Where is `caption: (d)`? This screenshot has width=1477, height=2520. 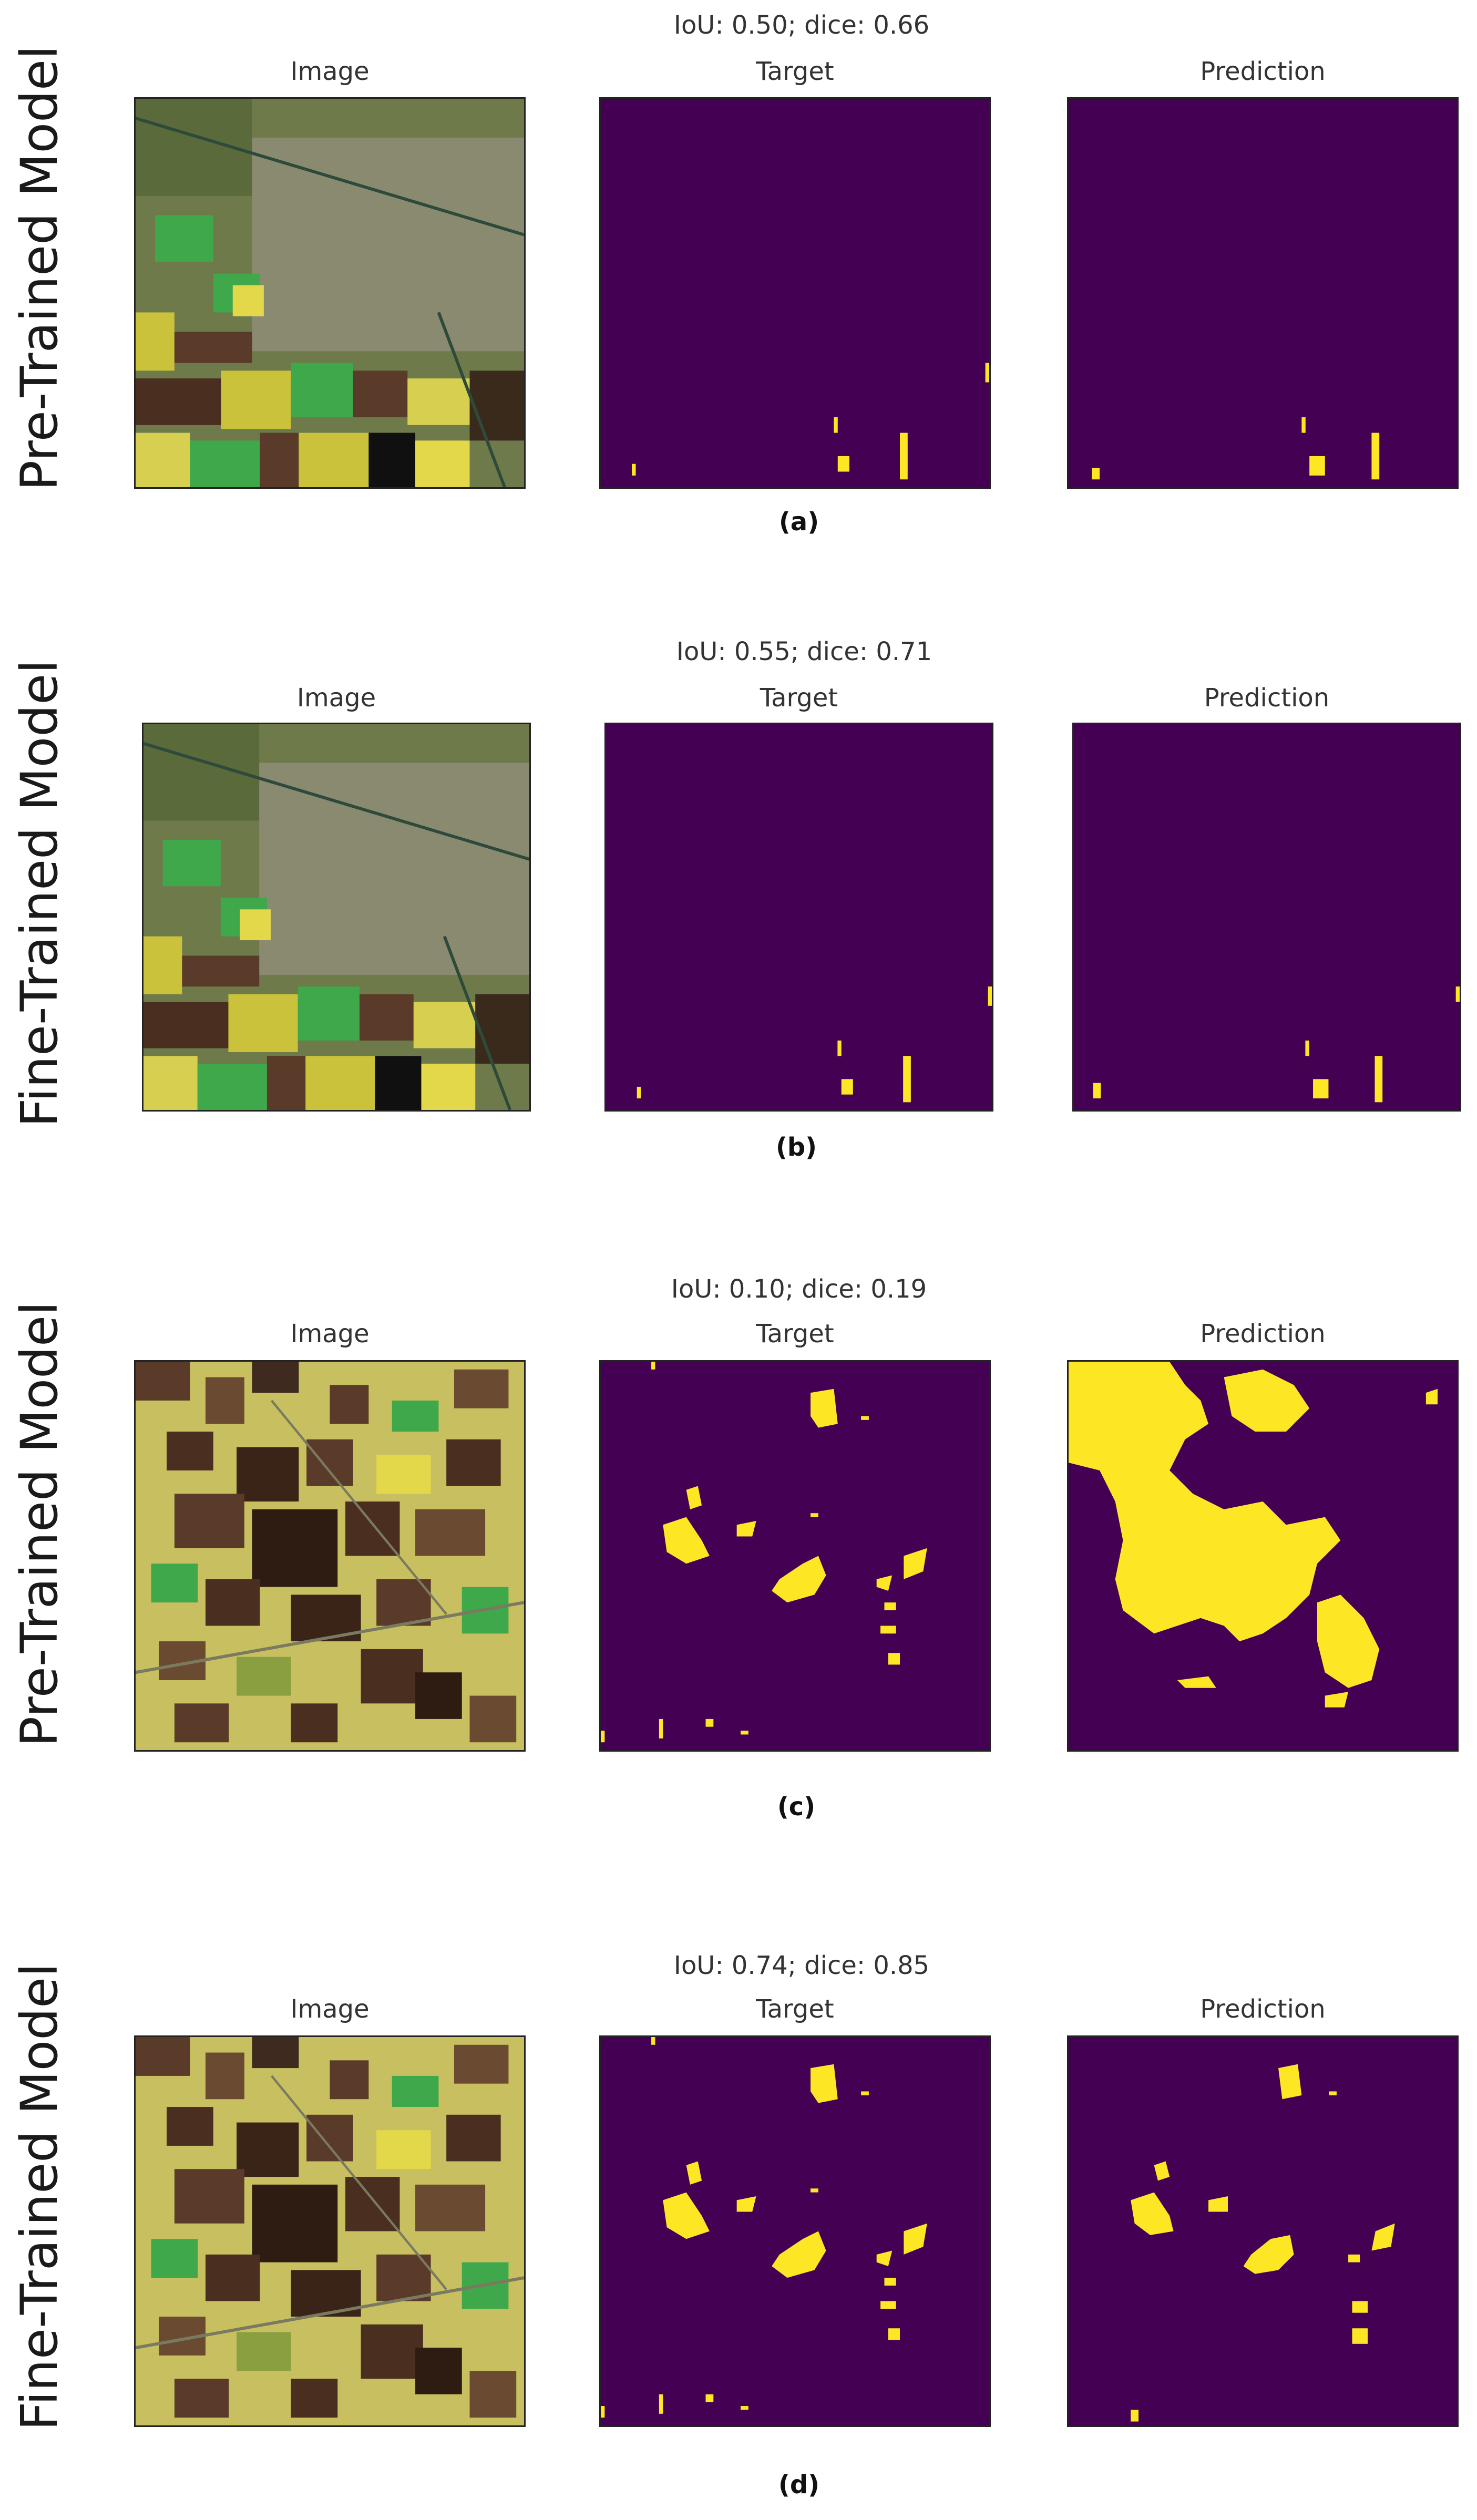 caption: (d) is located at coordinates (799, 2485).